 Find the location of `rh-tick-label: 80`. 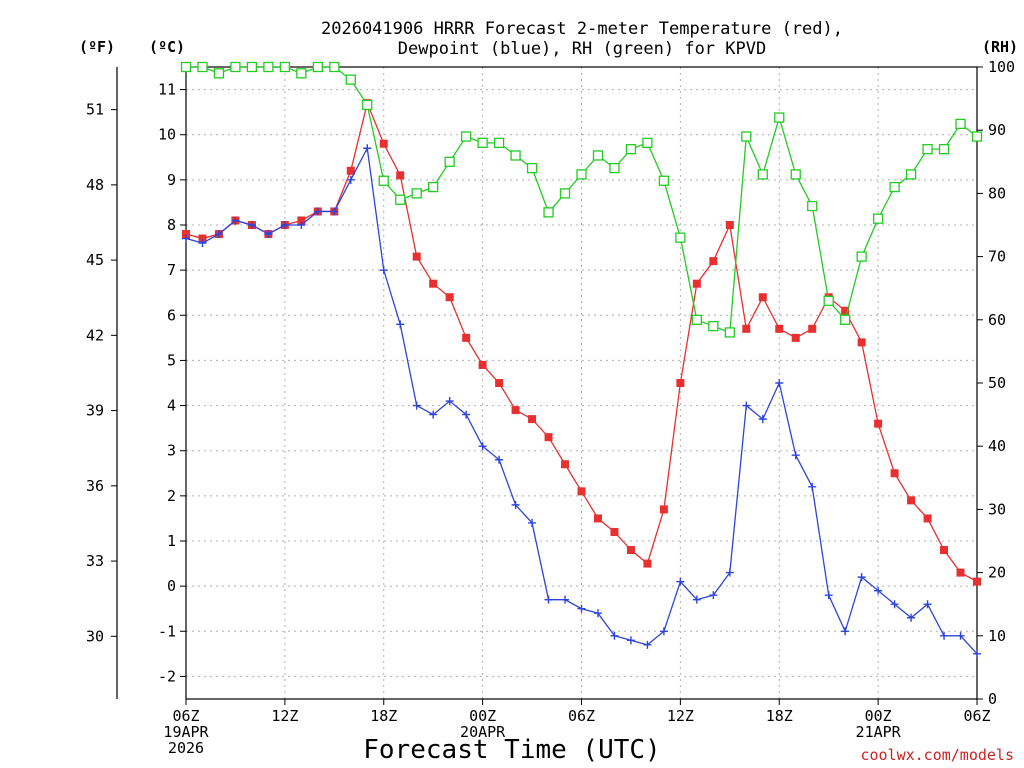

rh-tick-label: 80 is located at coordinates (997, 193).